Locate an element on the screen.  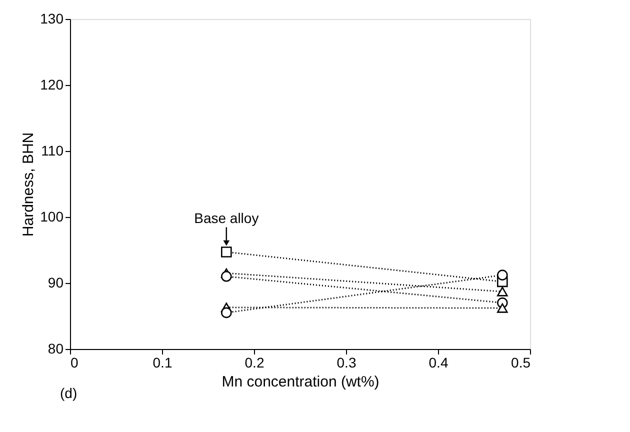
y-tick-label: 110 is located at coordinates (52, 150).